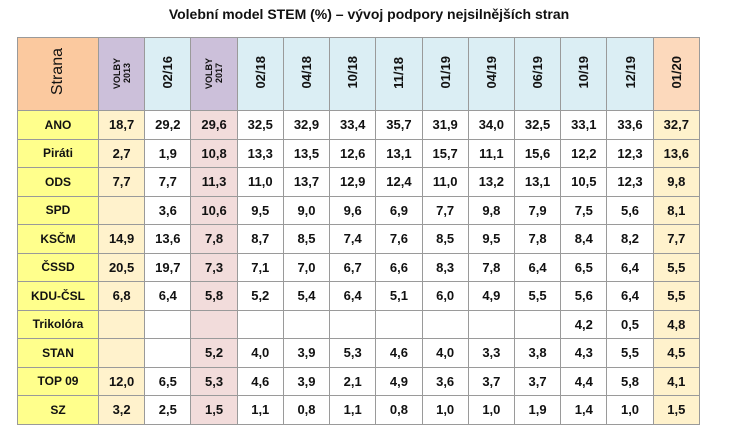 The height and width of the screenshot is (439, 738). What do you see at coordinates (584, 153) in the screenshot?
I see `cell: 12,2` at bounding box center [584, 153].